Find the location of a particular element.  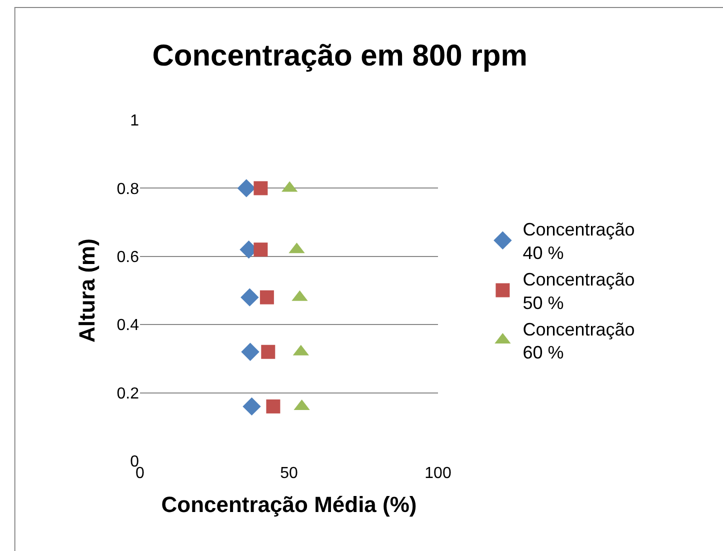

x-tick-label: 50 is located at coordinates (289, 473).